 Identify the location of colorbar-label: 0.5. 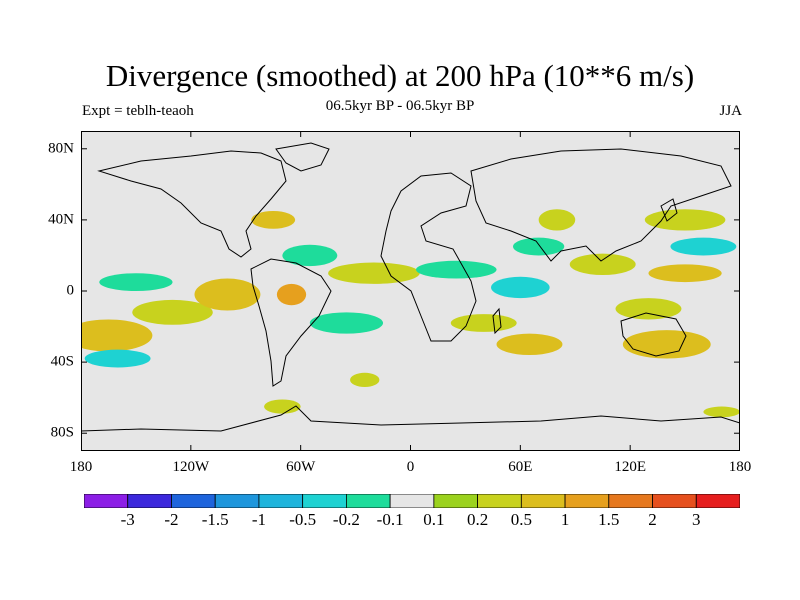
(521, 519).